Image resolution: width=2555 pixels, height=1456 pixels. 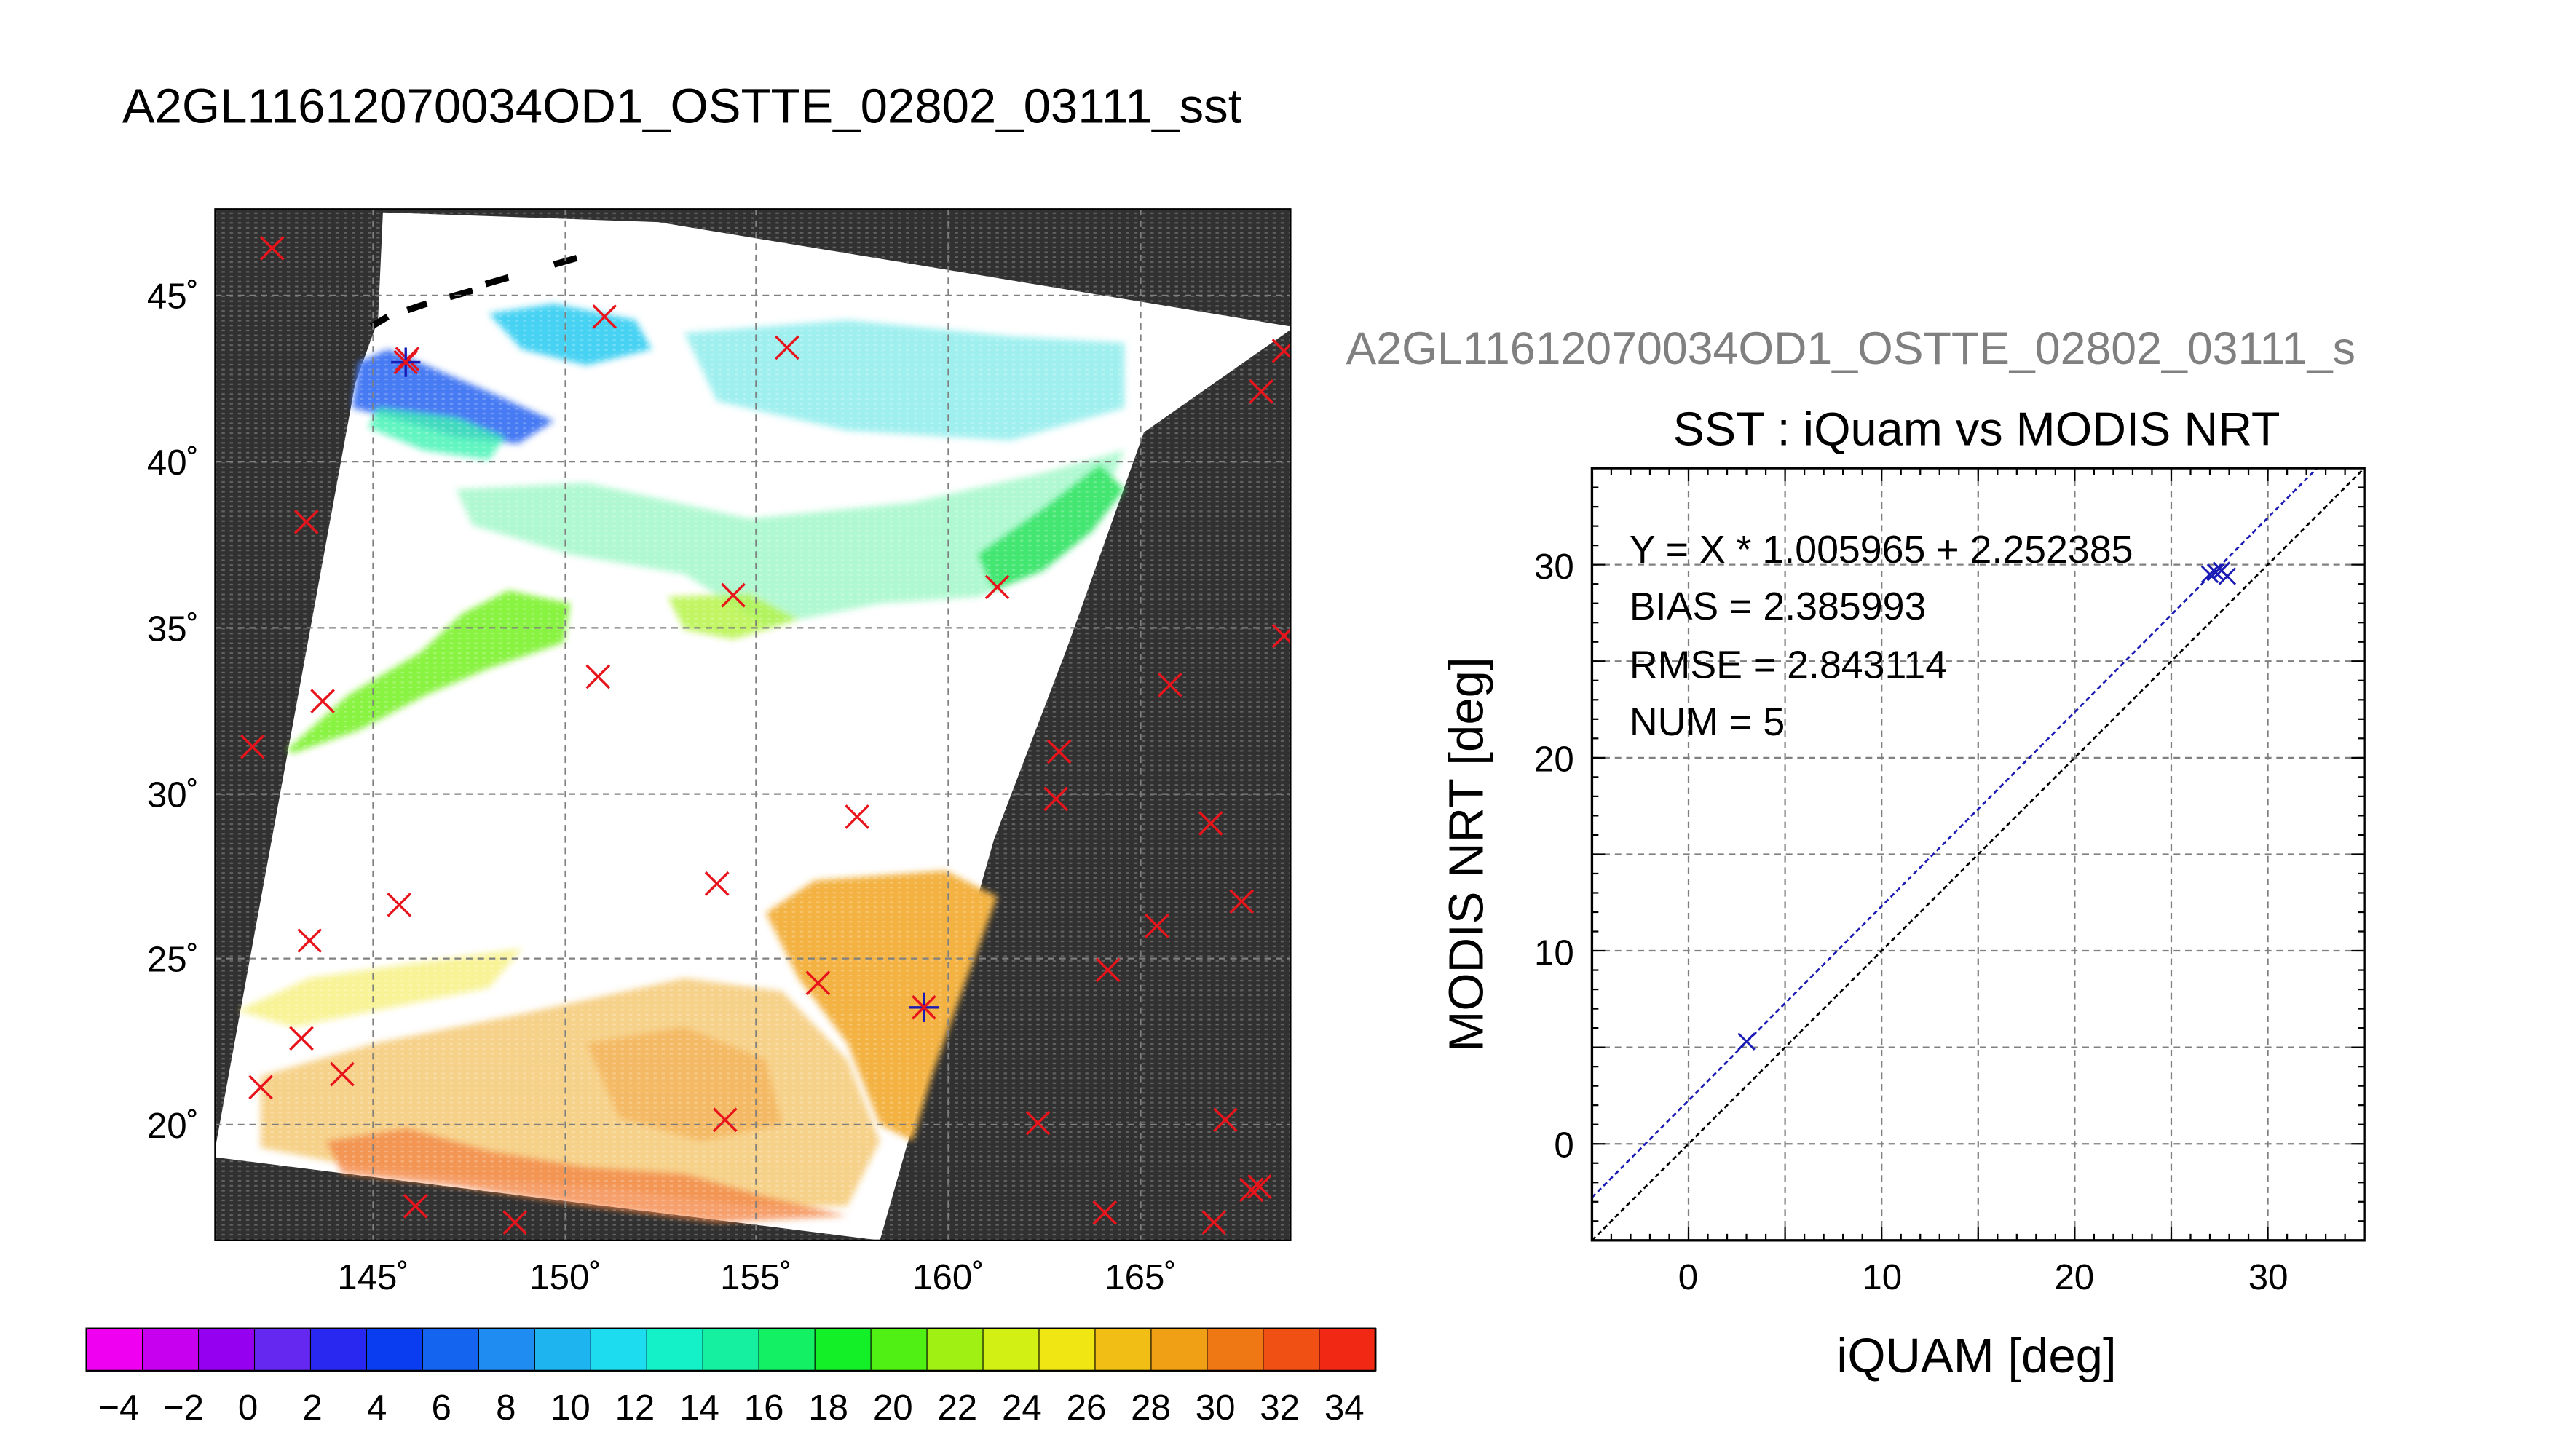 I want to click on y-tick-label: 20, so click(x=1554, y=759).